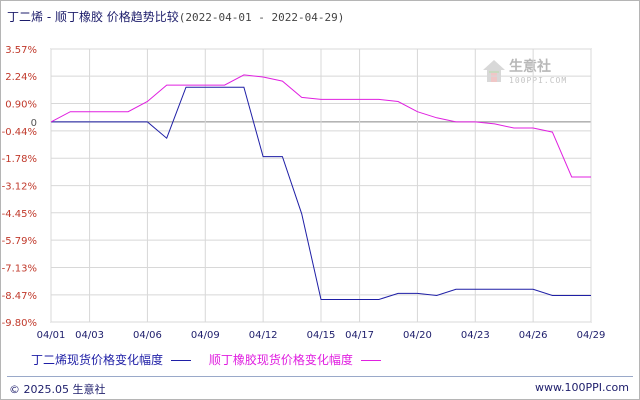  I want to click on y-tick-label: -3.12%, so click(19, 187).